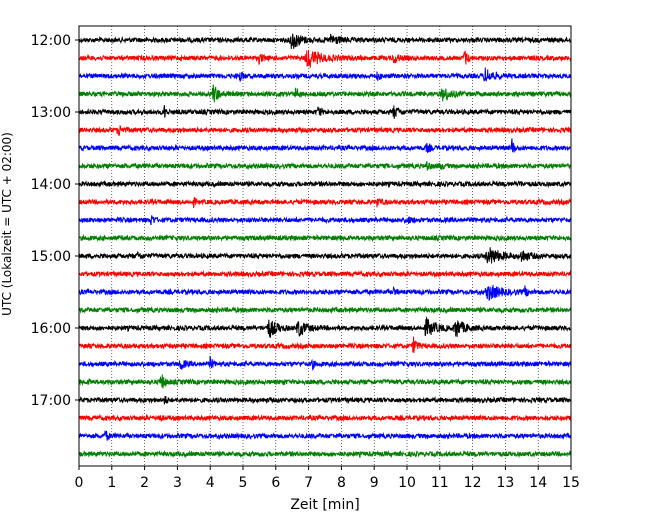  I want to click on x-tick-label: 10, so click(407, 483).